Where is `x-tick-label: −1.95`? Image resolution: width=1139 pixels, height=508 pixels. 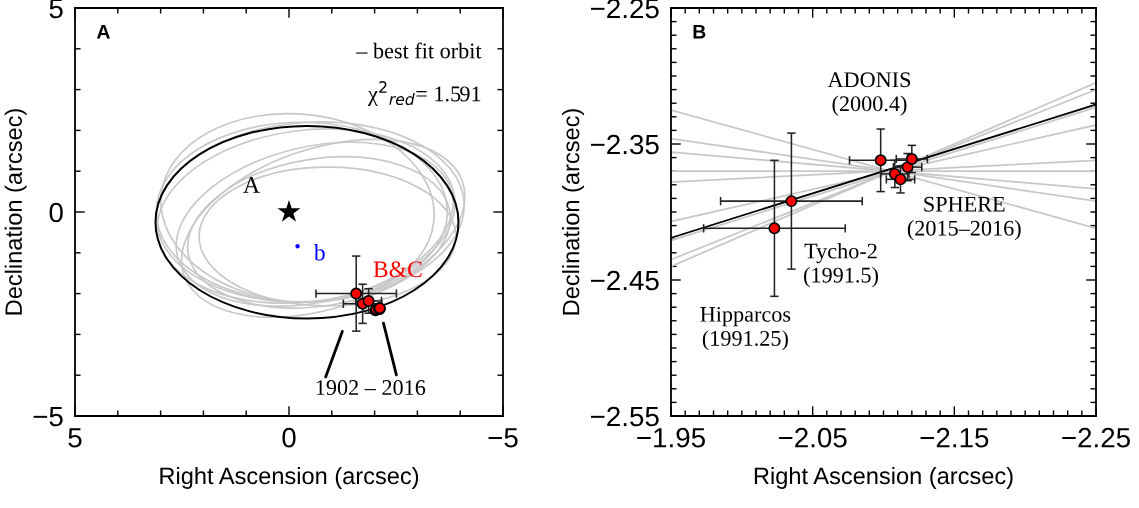 x-tick-label: −1.95 is located at coordinates (671, 437).